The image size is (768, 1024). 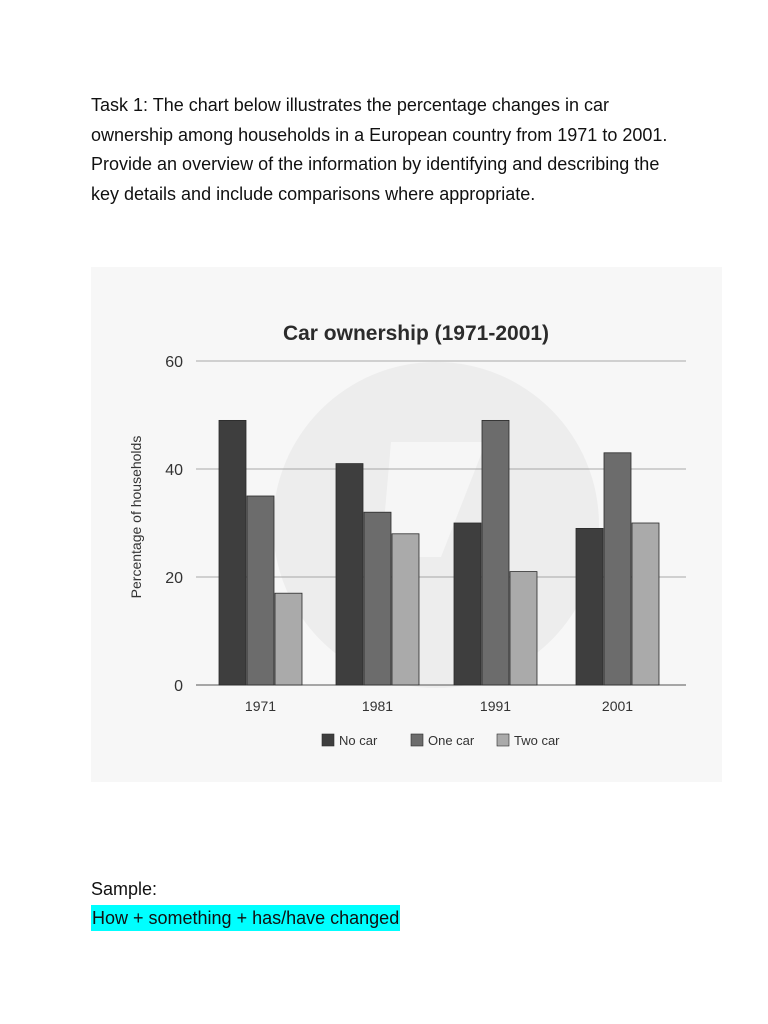 I want to click on x-tick-label: 1991, so click(x=495, y=706).